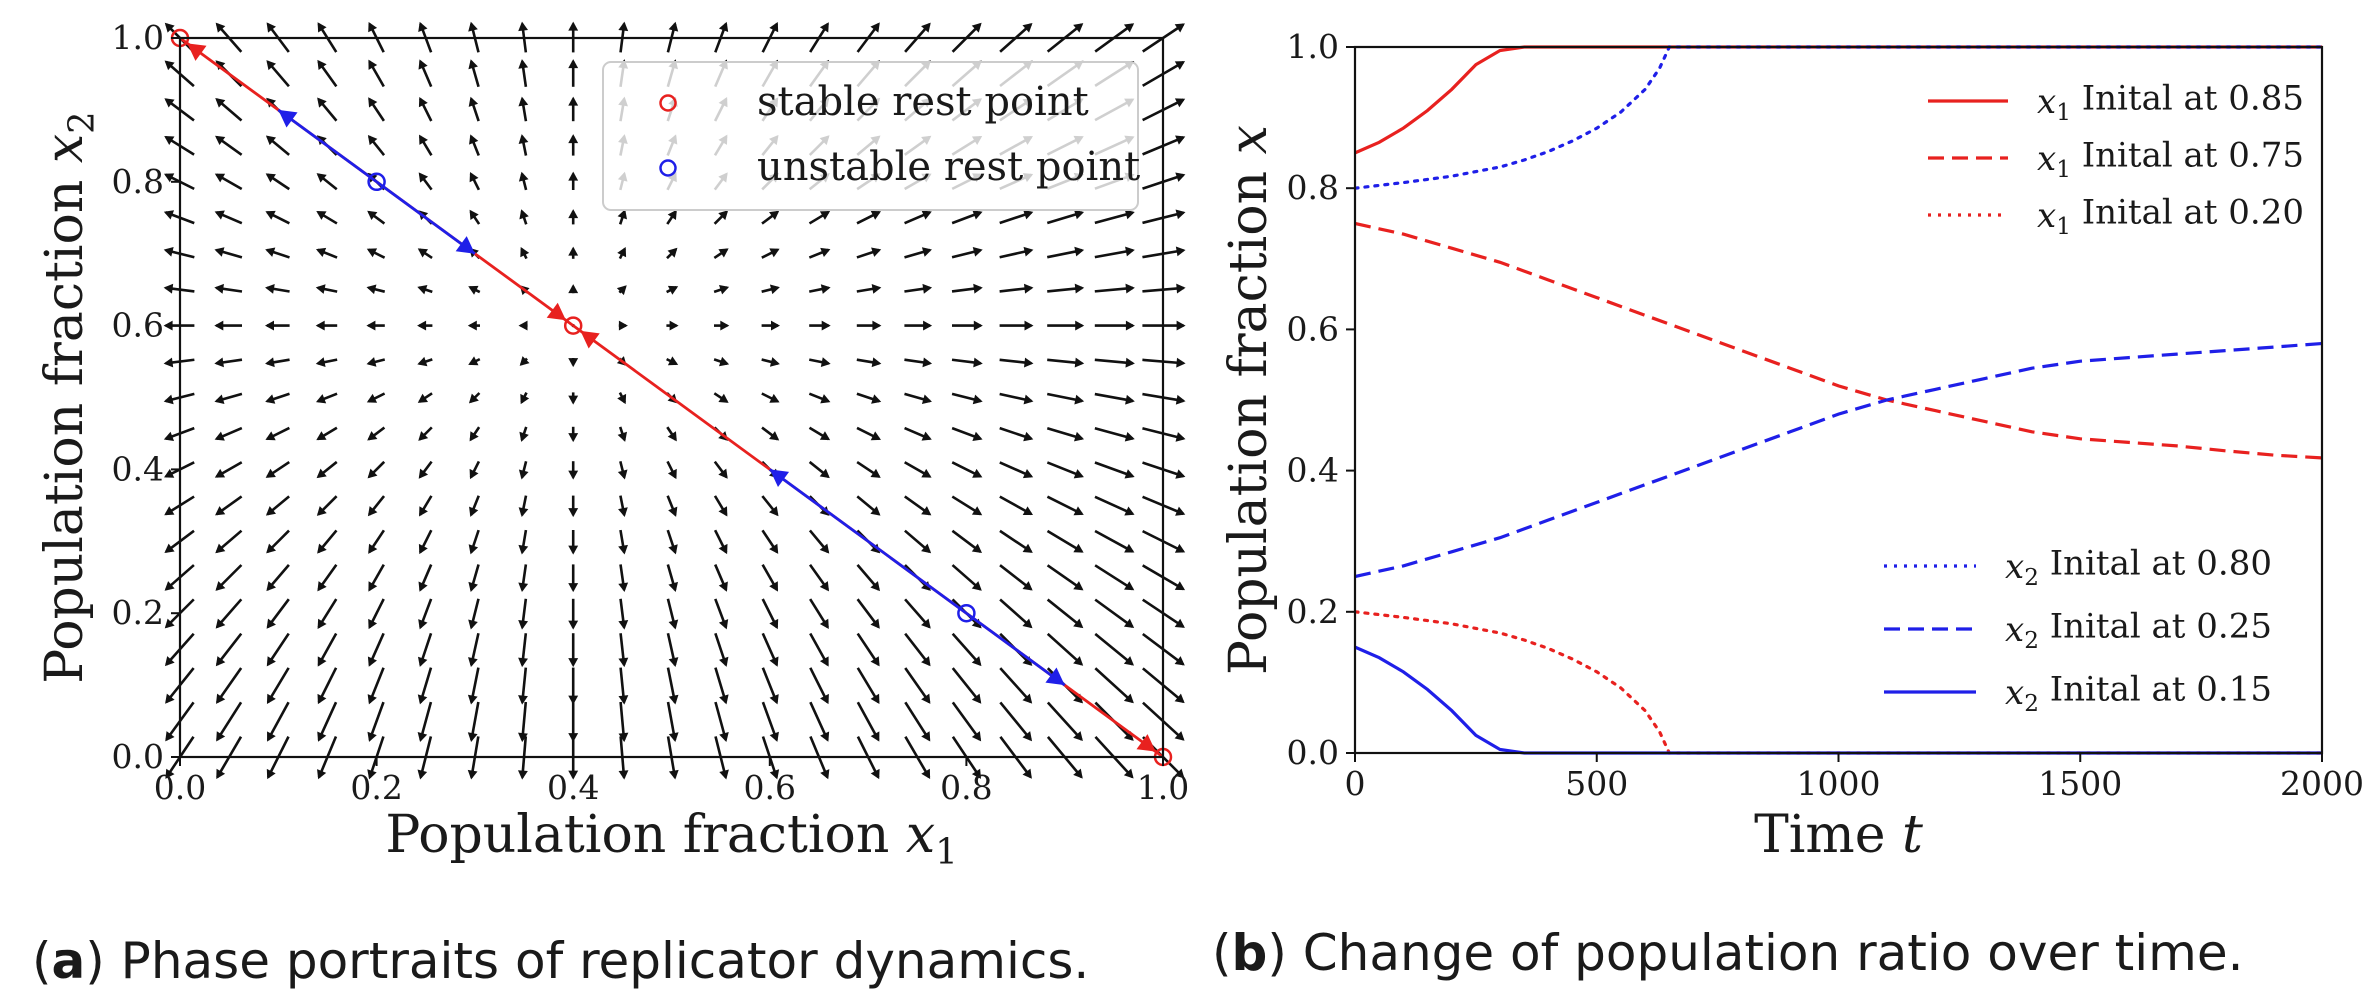 Image resolution: width=2376 pixels, height=1008 pixels. What do you see at coordinates (1249, 400) in the screenshot?
I see `y-axis-label-b: Population fraction x` at bounding box center [1249, 400].